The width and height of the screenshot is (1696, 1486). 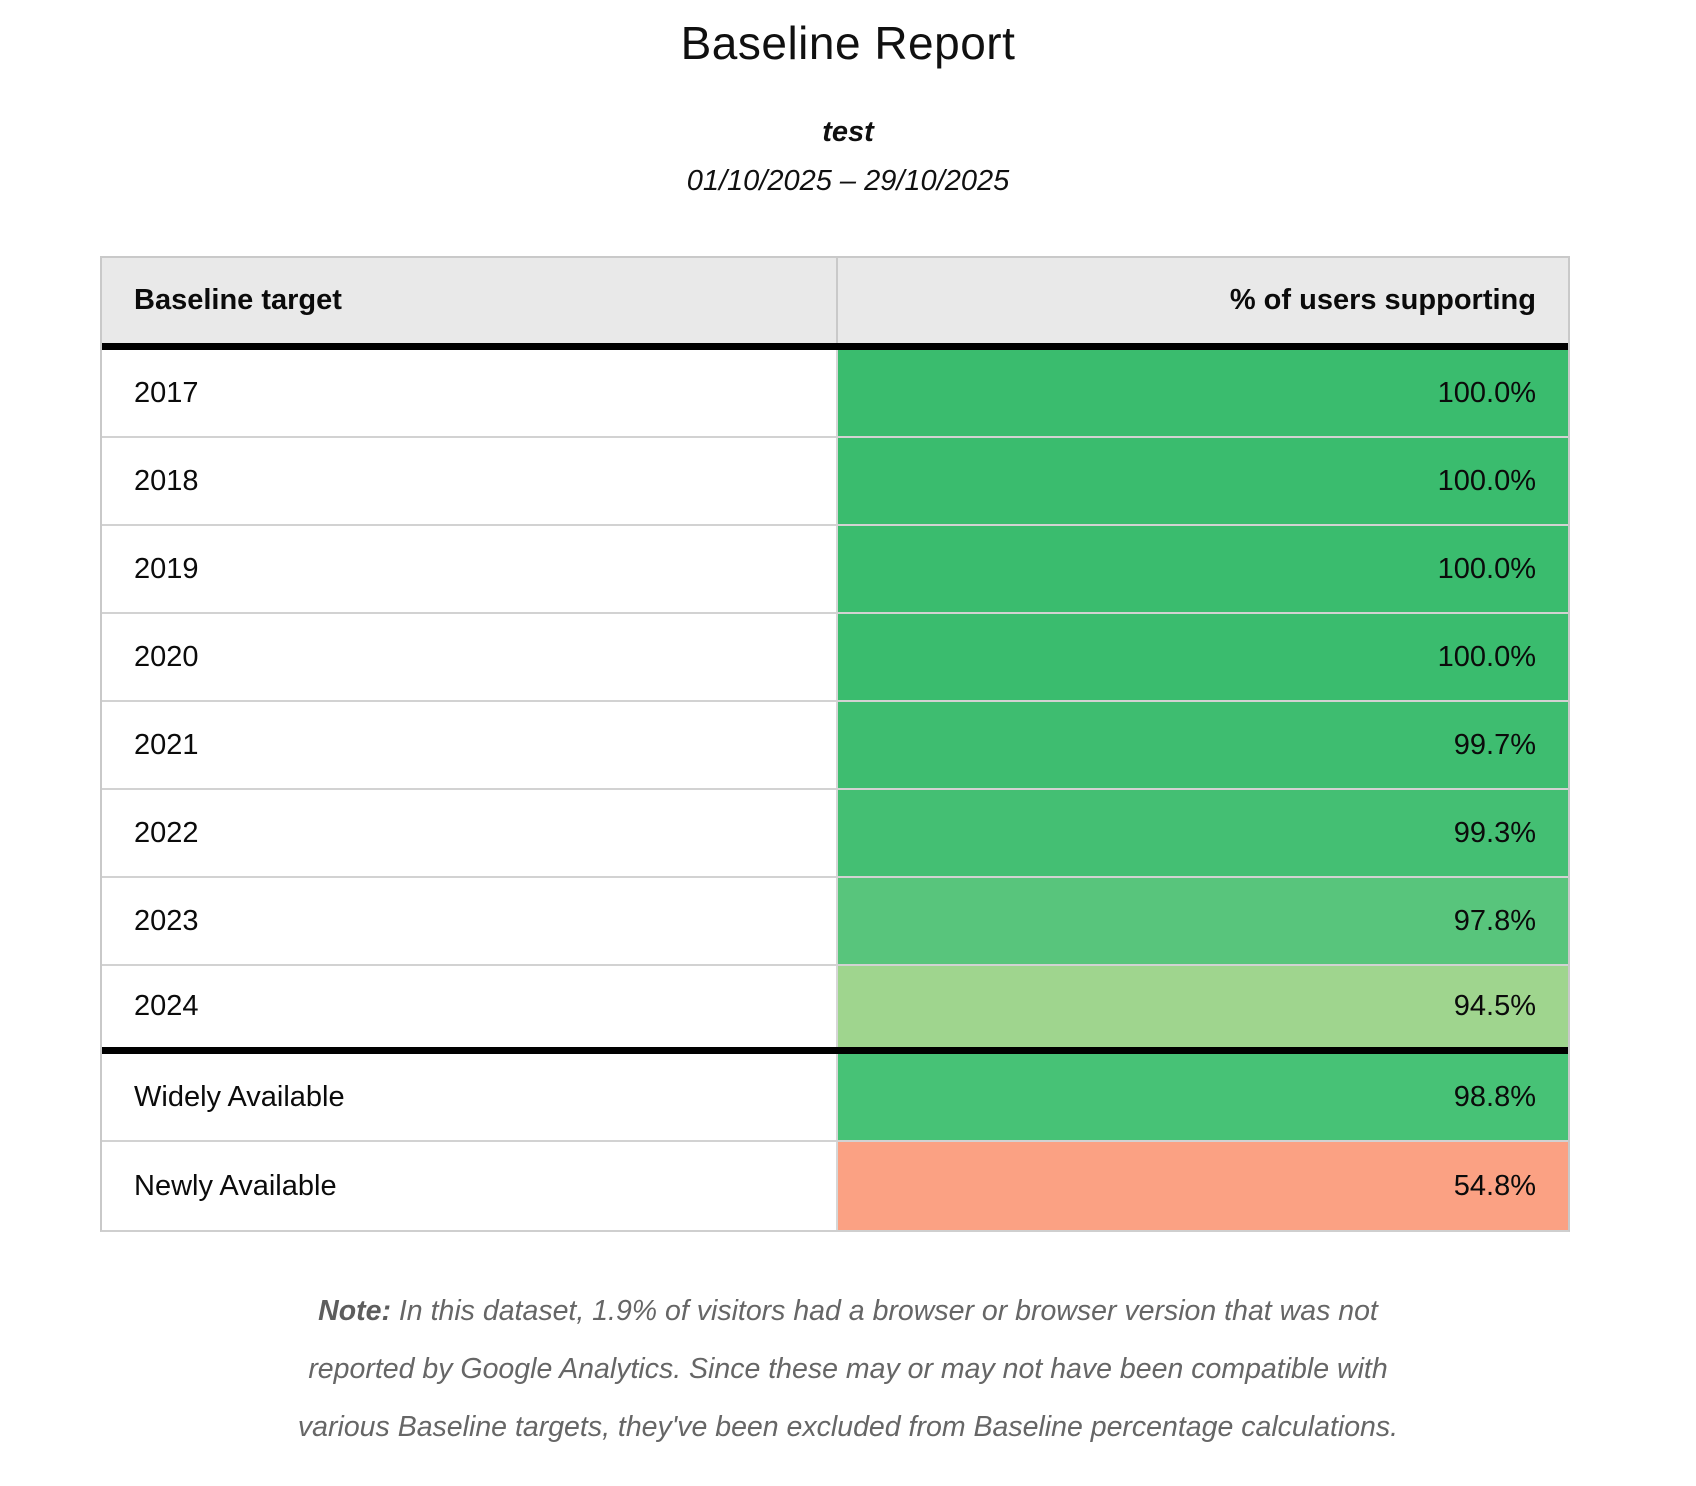 I want to click on report-date-range: 01/10/2025 – 29/10/2025, so click(x=848, y=181).